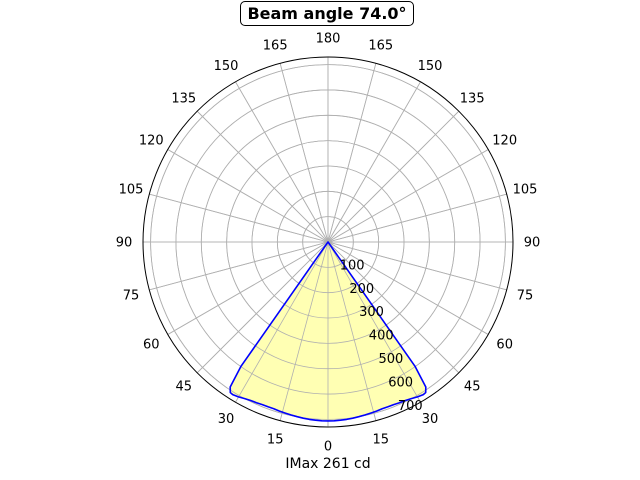 Image resolution: width=640 pixels, height=480 pixels. Describe the element at coordinates (328, 464) in the screenshot. I see `x-axis-label: IMax 261 cd` at that location.